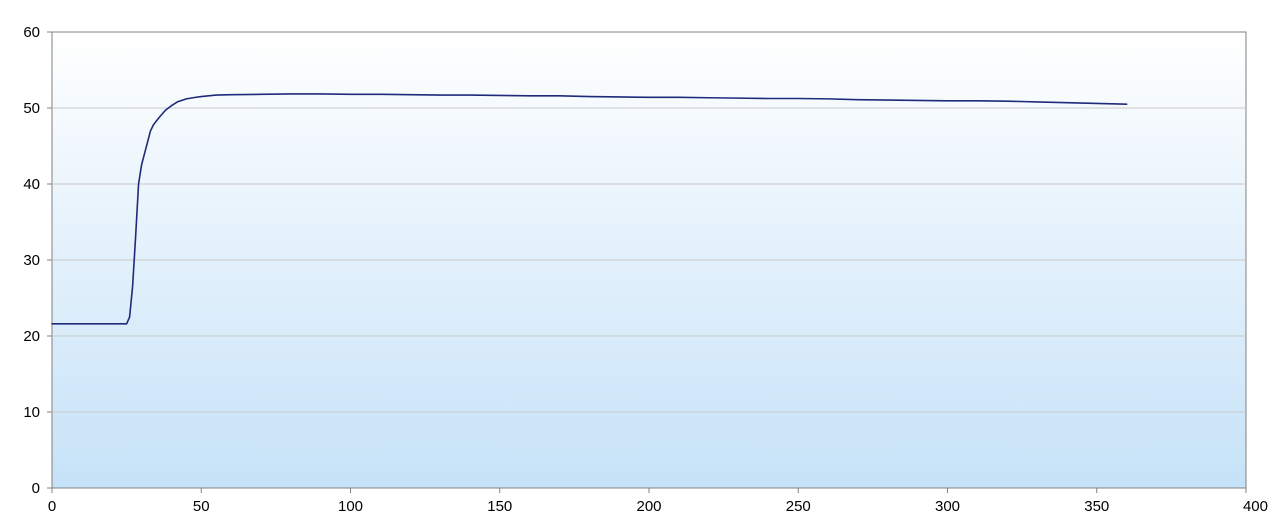  I want to click on y-tick-label: 50, so click(31, 108).